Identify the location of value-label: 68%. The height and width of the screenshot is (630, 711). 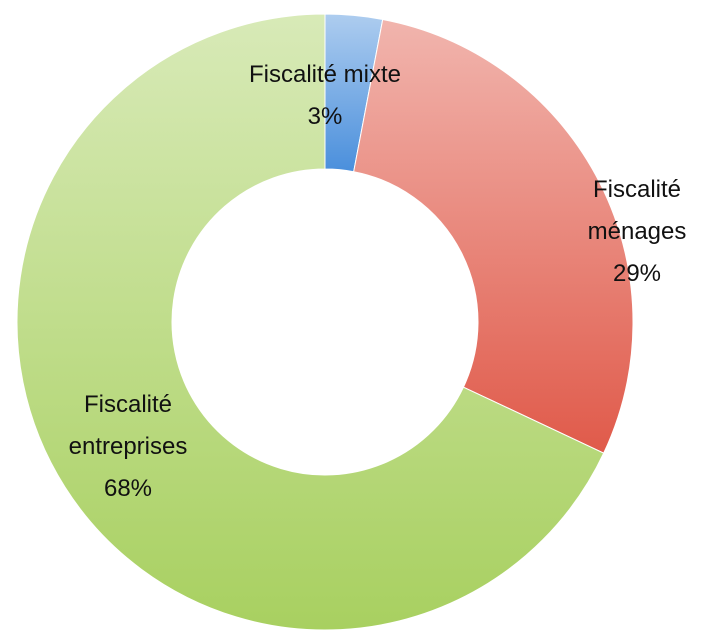
(128, 488).